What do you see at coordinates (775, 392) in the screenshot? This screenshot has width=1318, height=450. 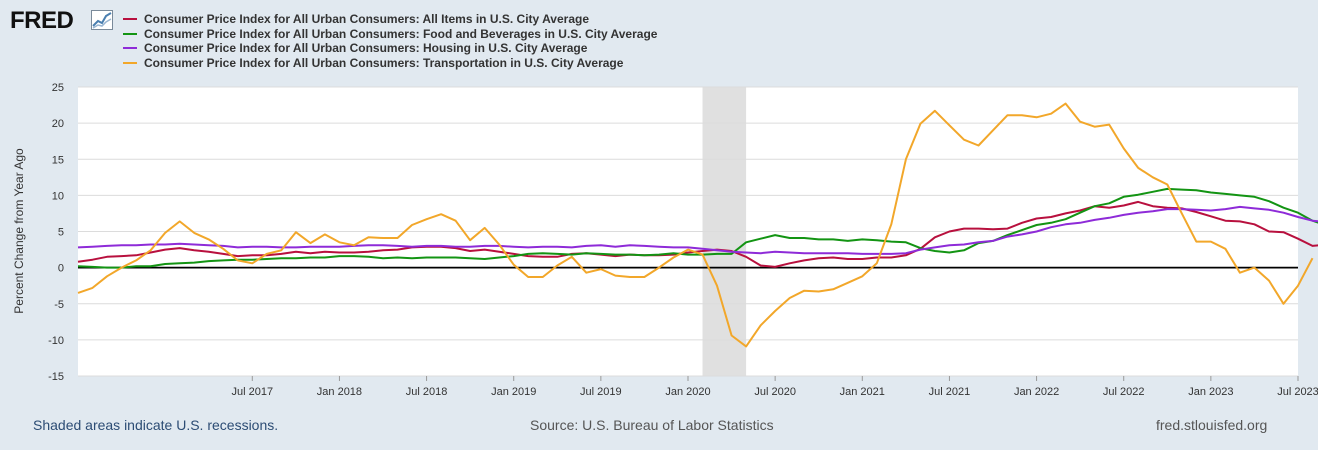 I see `x-tick-label: Jul 2020` at bounding box center [775, 392].